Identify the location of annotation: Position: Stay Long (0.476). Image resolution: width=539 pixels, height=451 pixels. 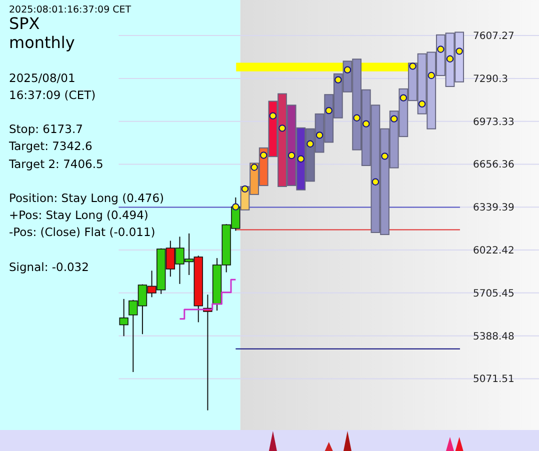
(86, 198).